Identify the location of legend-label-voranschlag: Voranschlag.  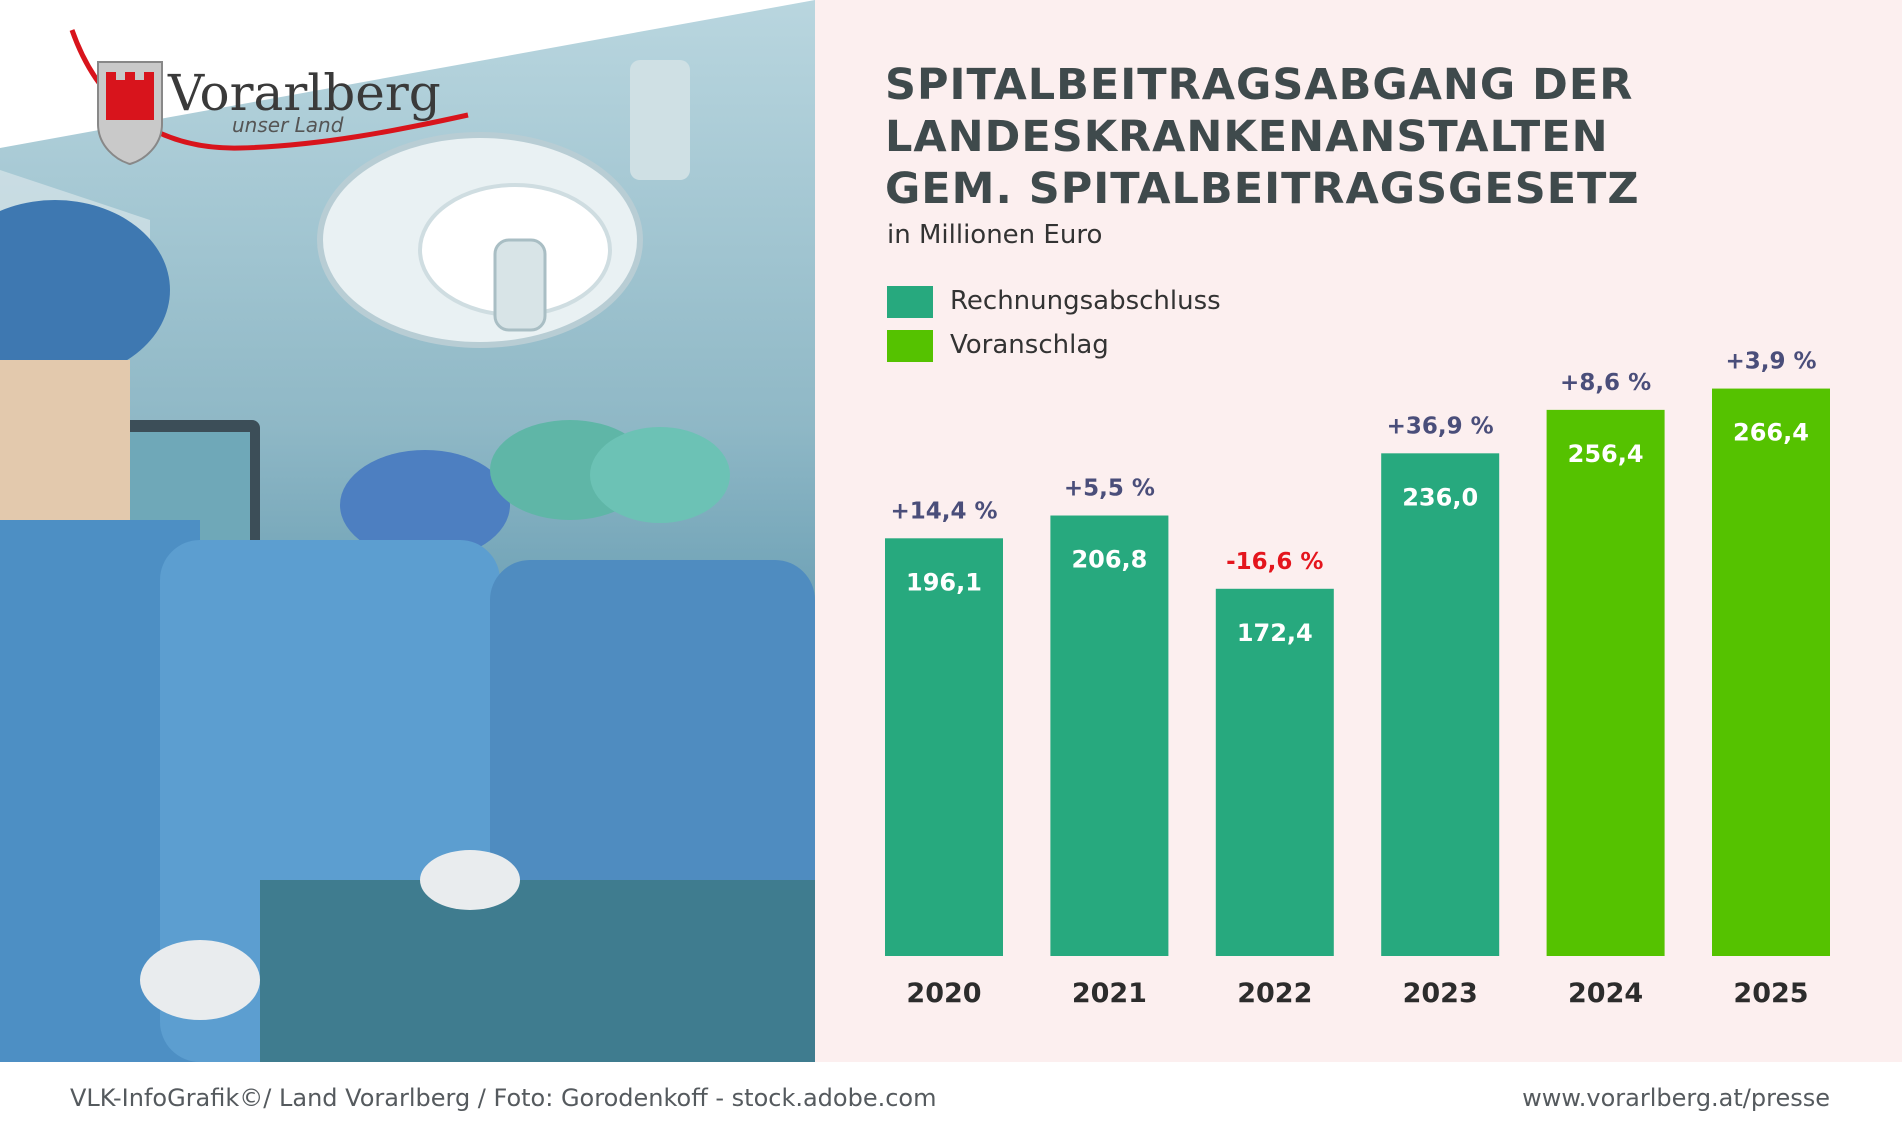
(1029, 345).